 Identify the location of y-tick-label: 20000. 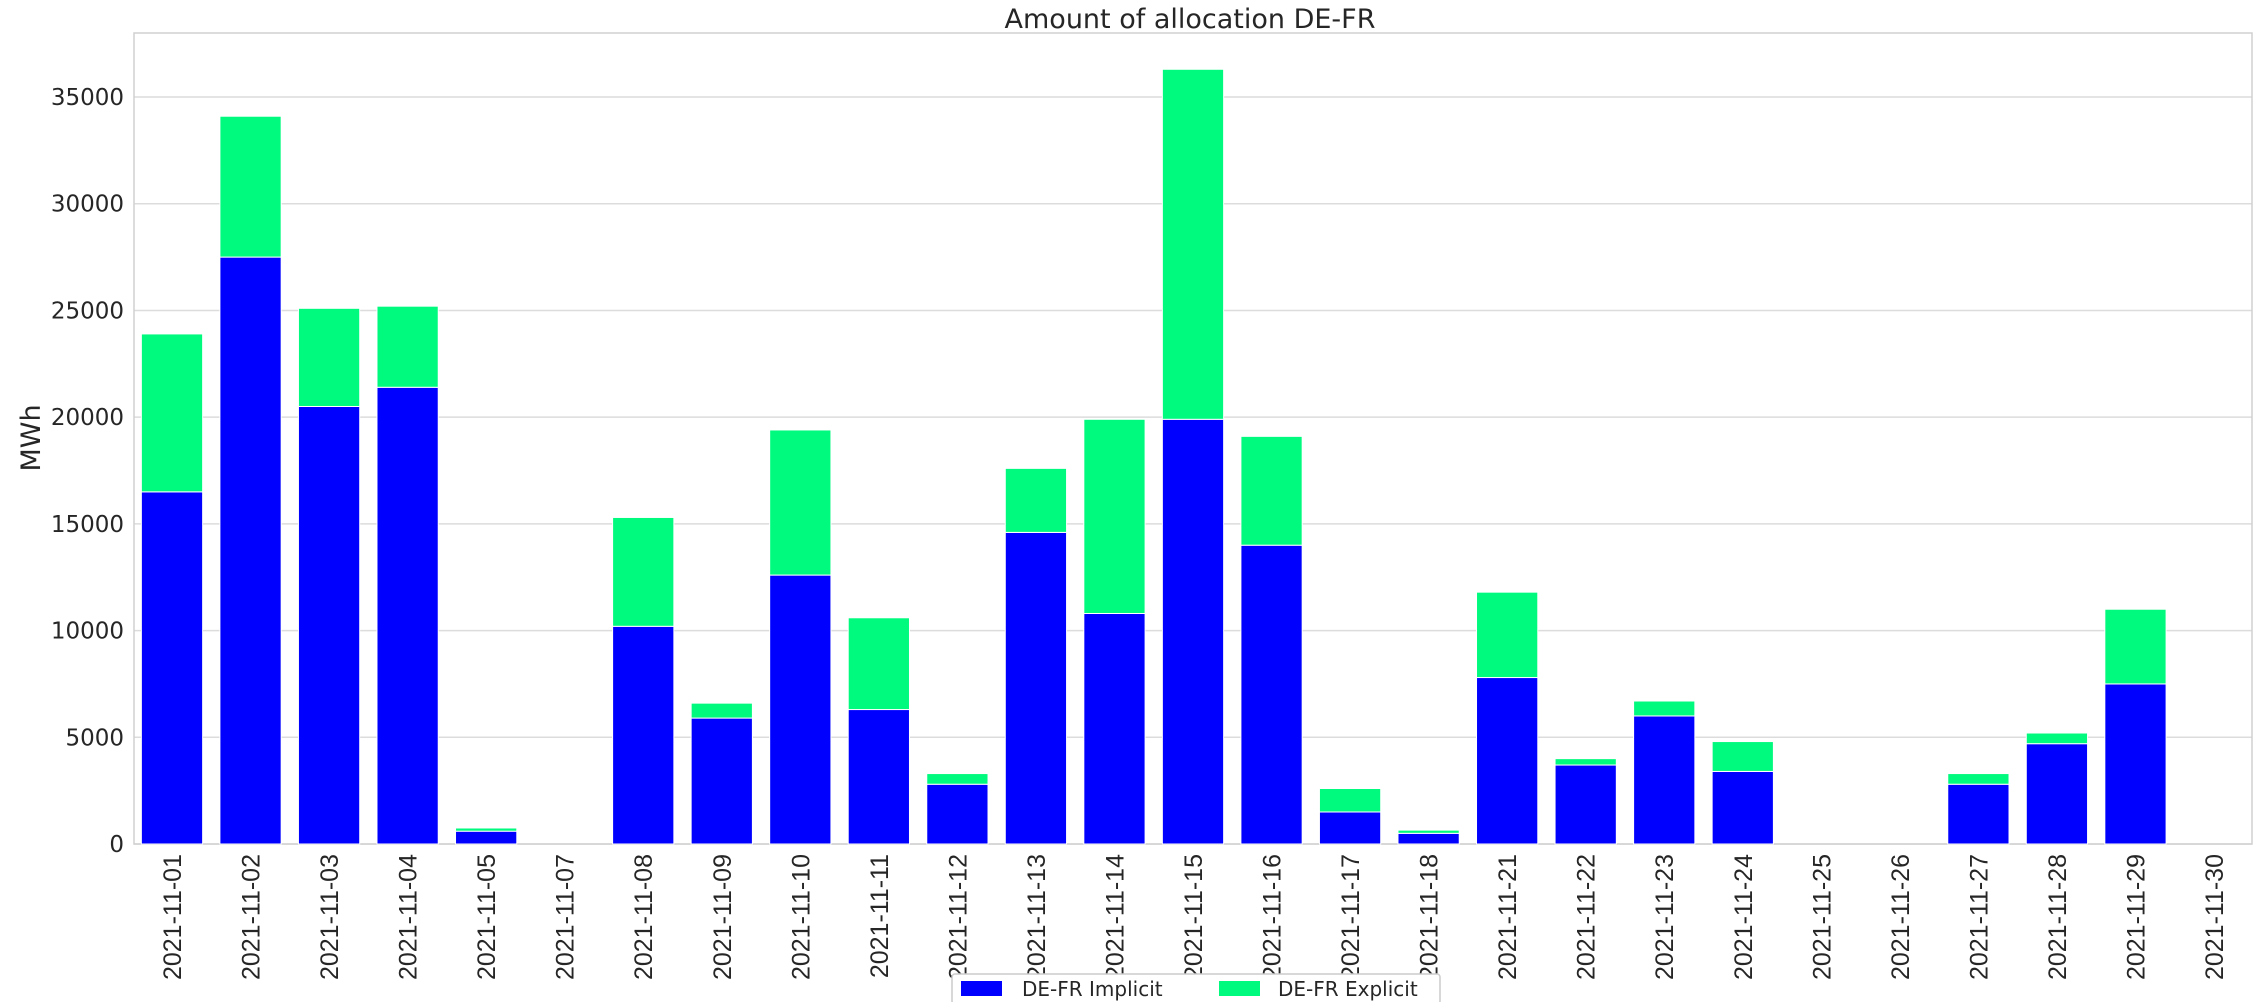
(87, 418).